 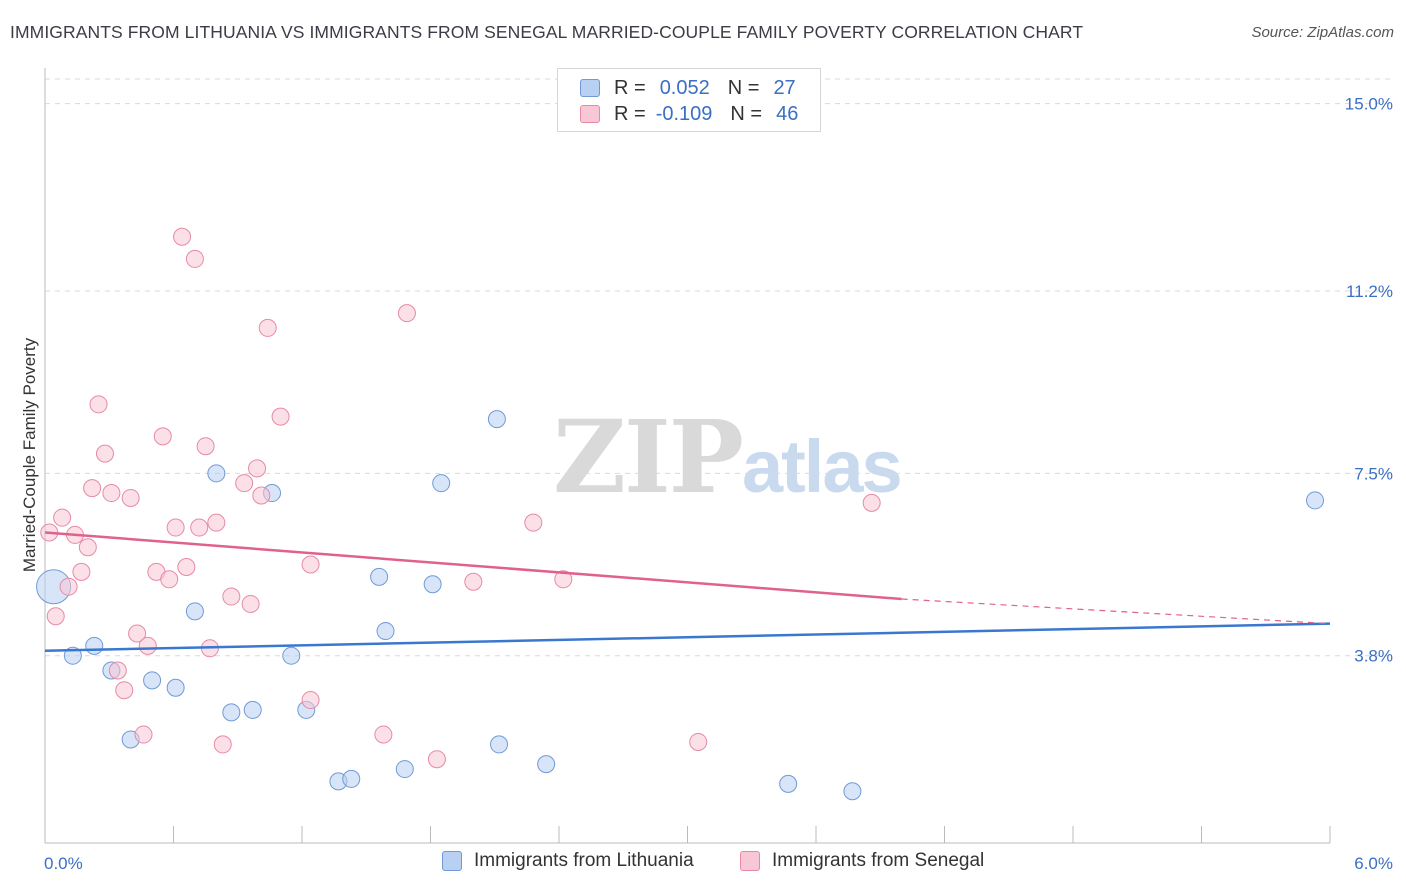 I want to click on watermark-atlas: atlas, so click(x=822, y=466).